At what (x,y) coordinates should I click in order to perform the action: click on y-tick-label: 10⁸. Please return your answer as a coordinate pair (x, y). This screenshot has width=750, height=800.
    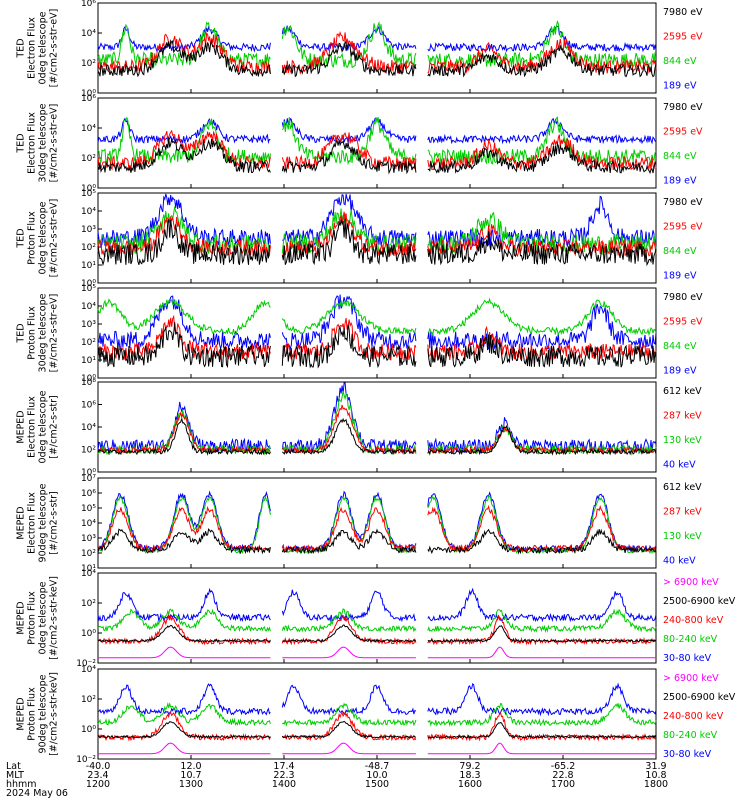
    Looking at the image, I should click on (88, 383).